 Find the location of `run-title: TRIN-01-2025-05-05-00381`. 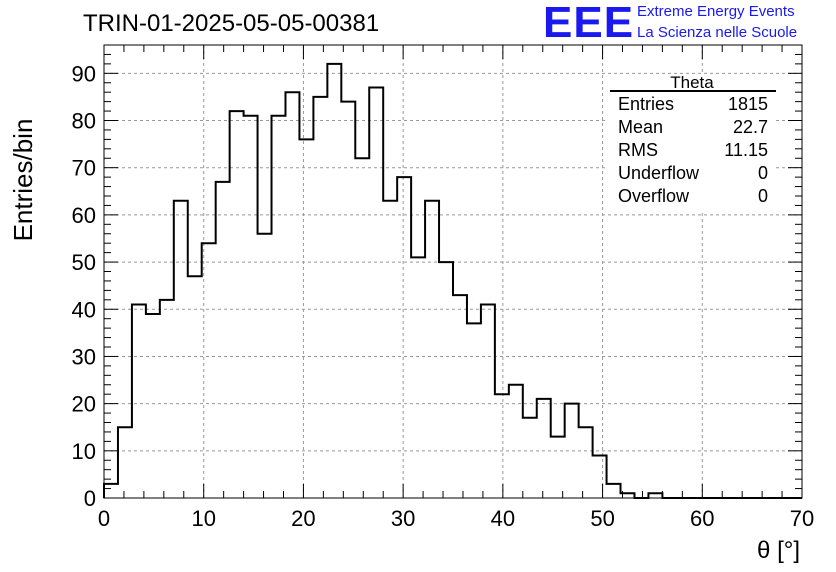

run-title: TRIN-01-2025-05-05-00381 is located at coordinates (231, 23).